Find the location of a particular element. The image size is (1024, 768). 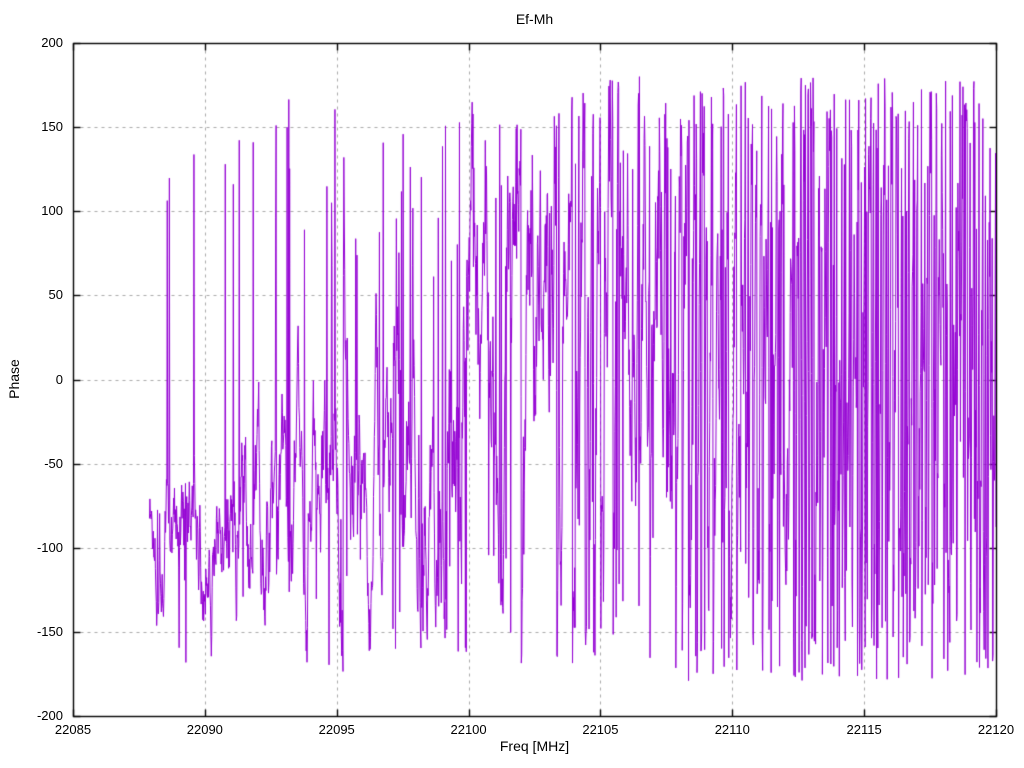

y-tick-label: 200 is located at coordinates (52, 42).